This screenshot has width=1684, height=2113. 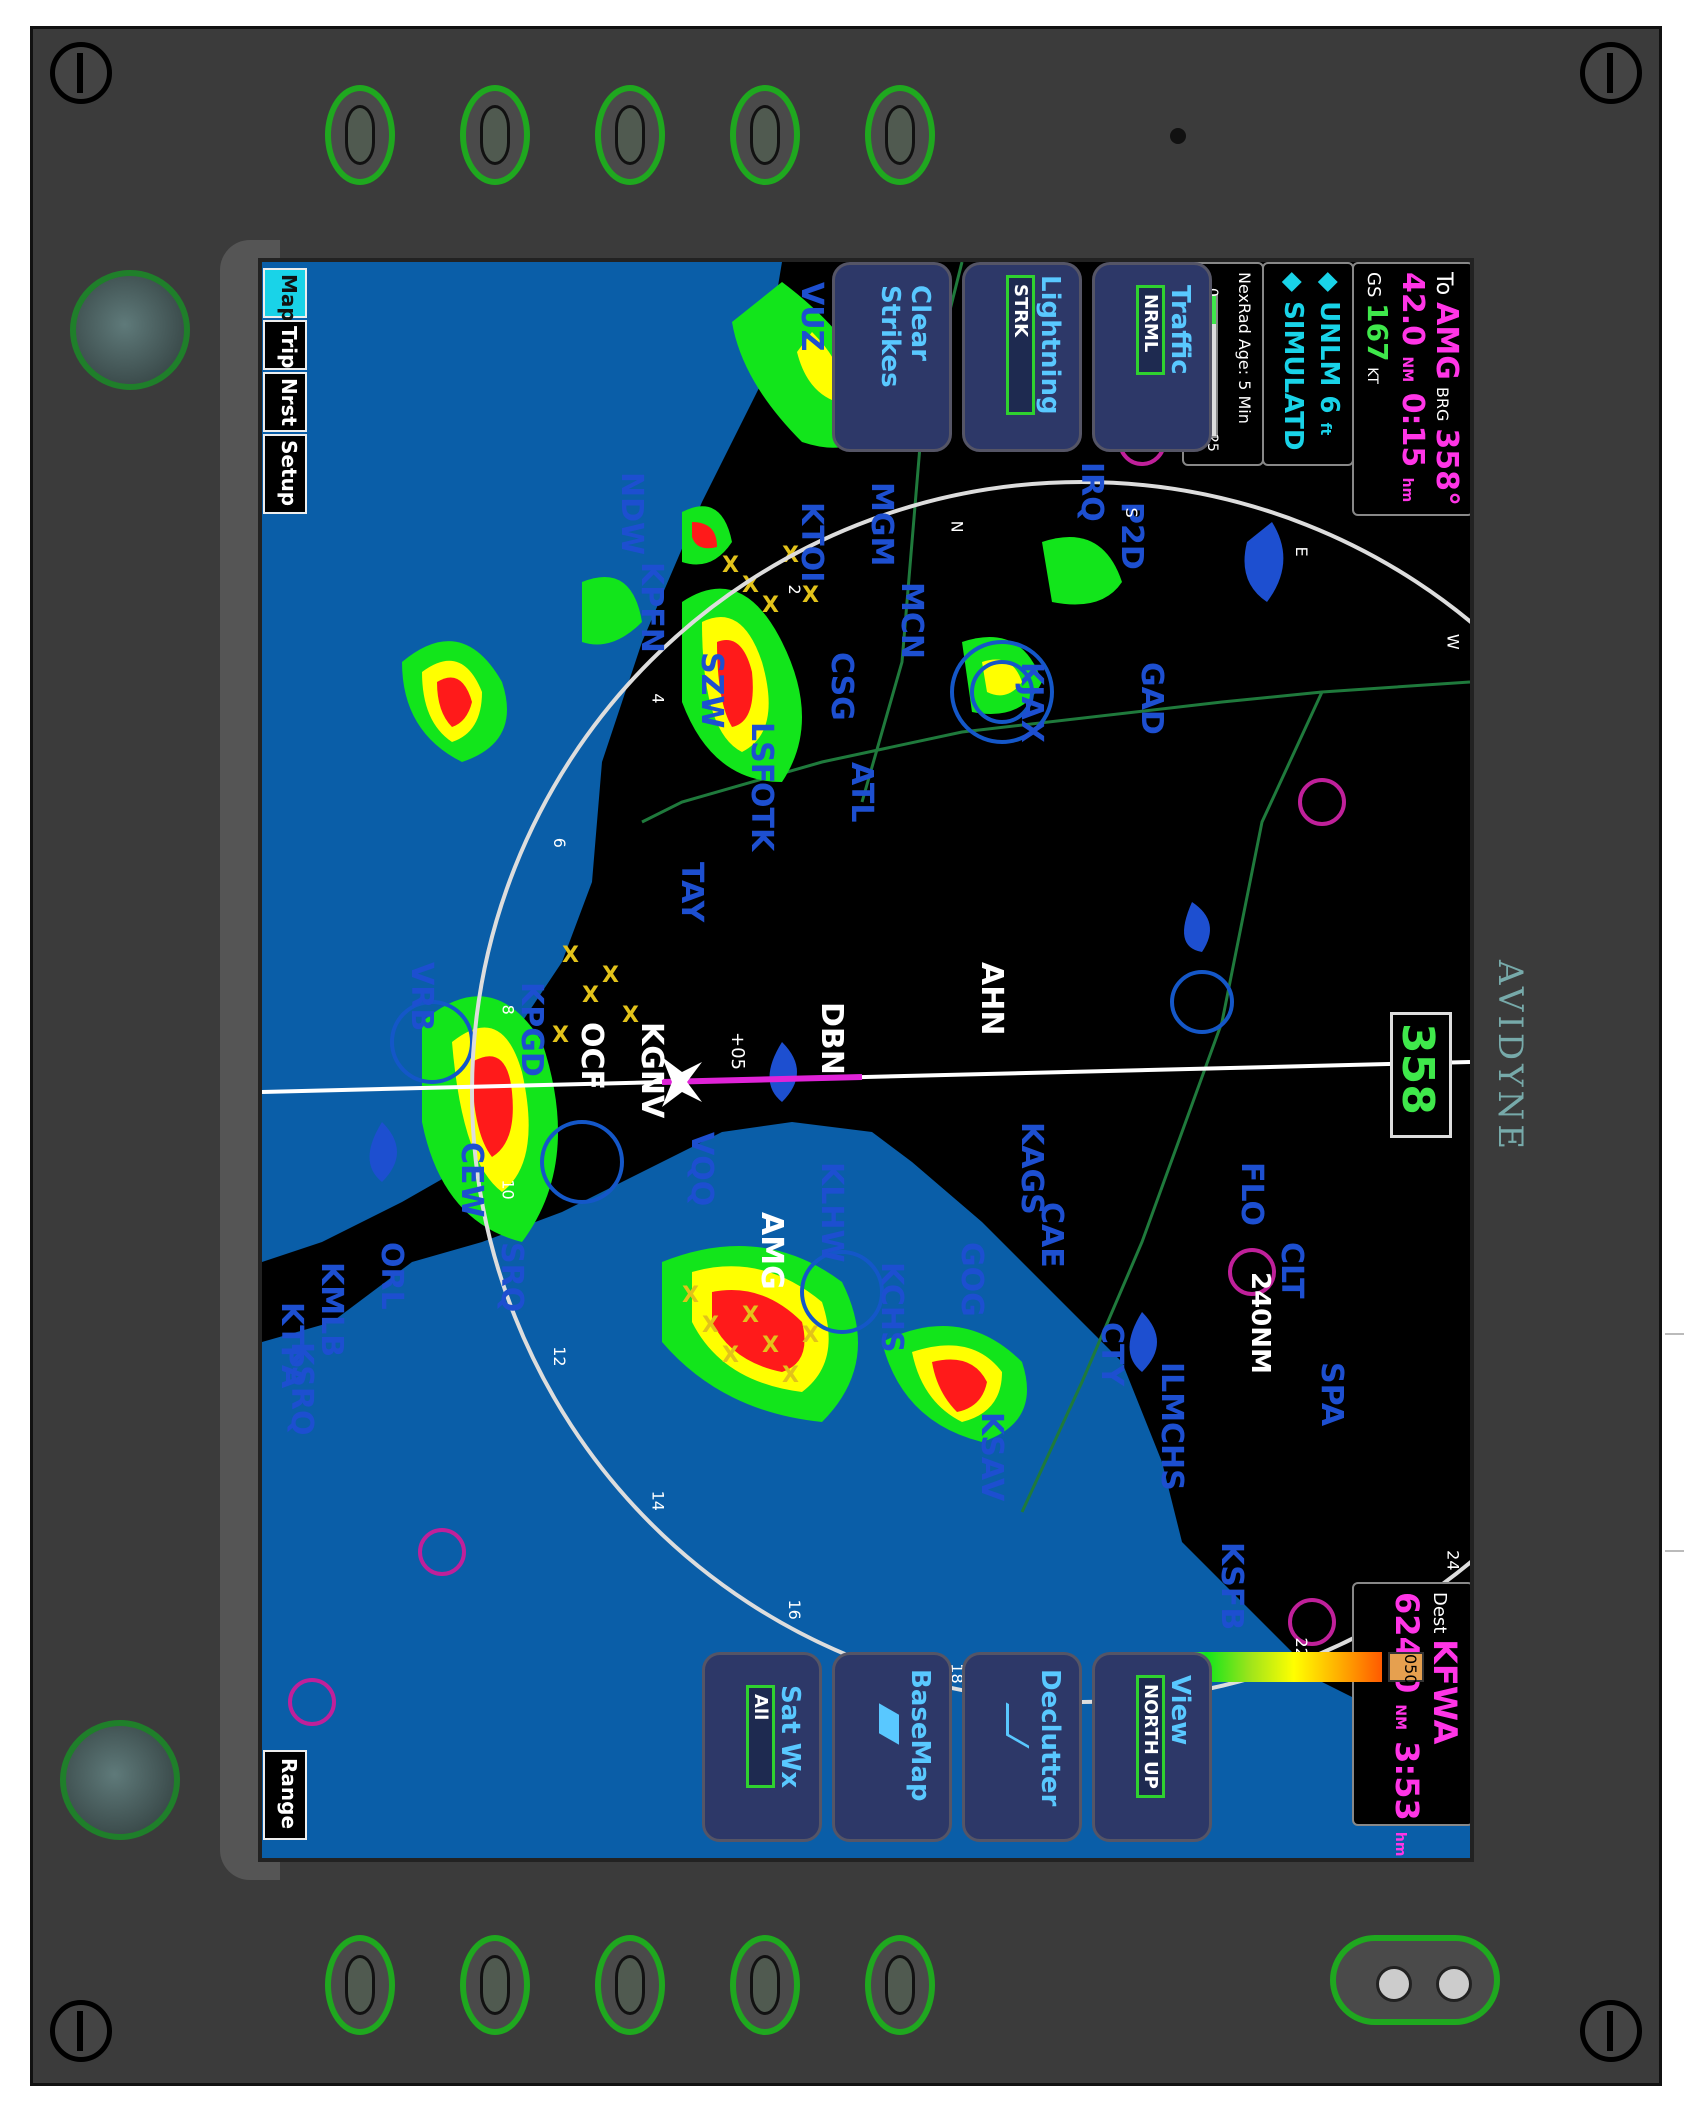 I want to click on map-label: MGM, so click(x=881, y=524).